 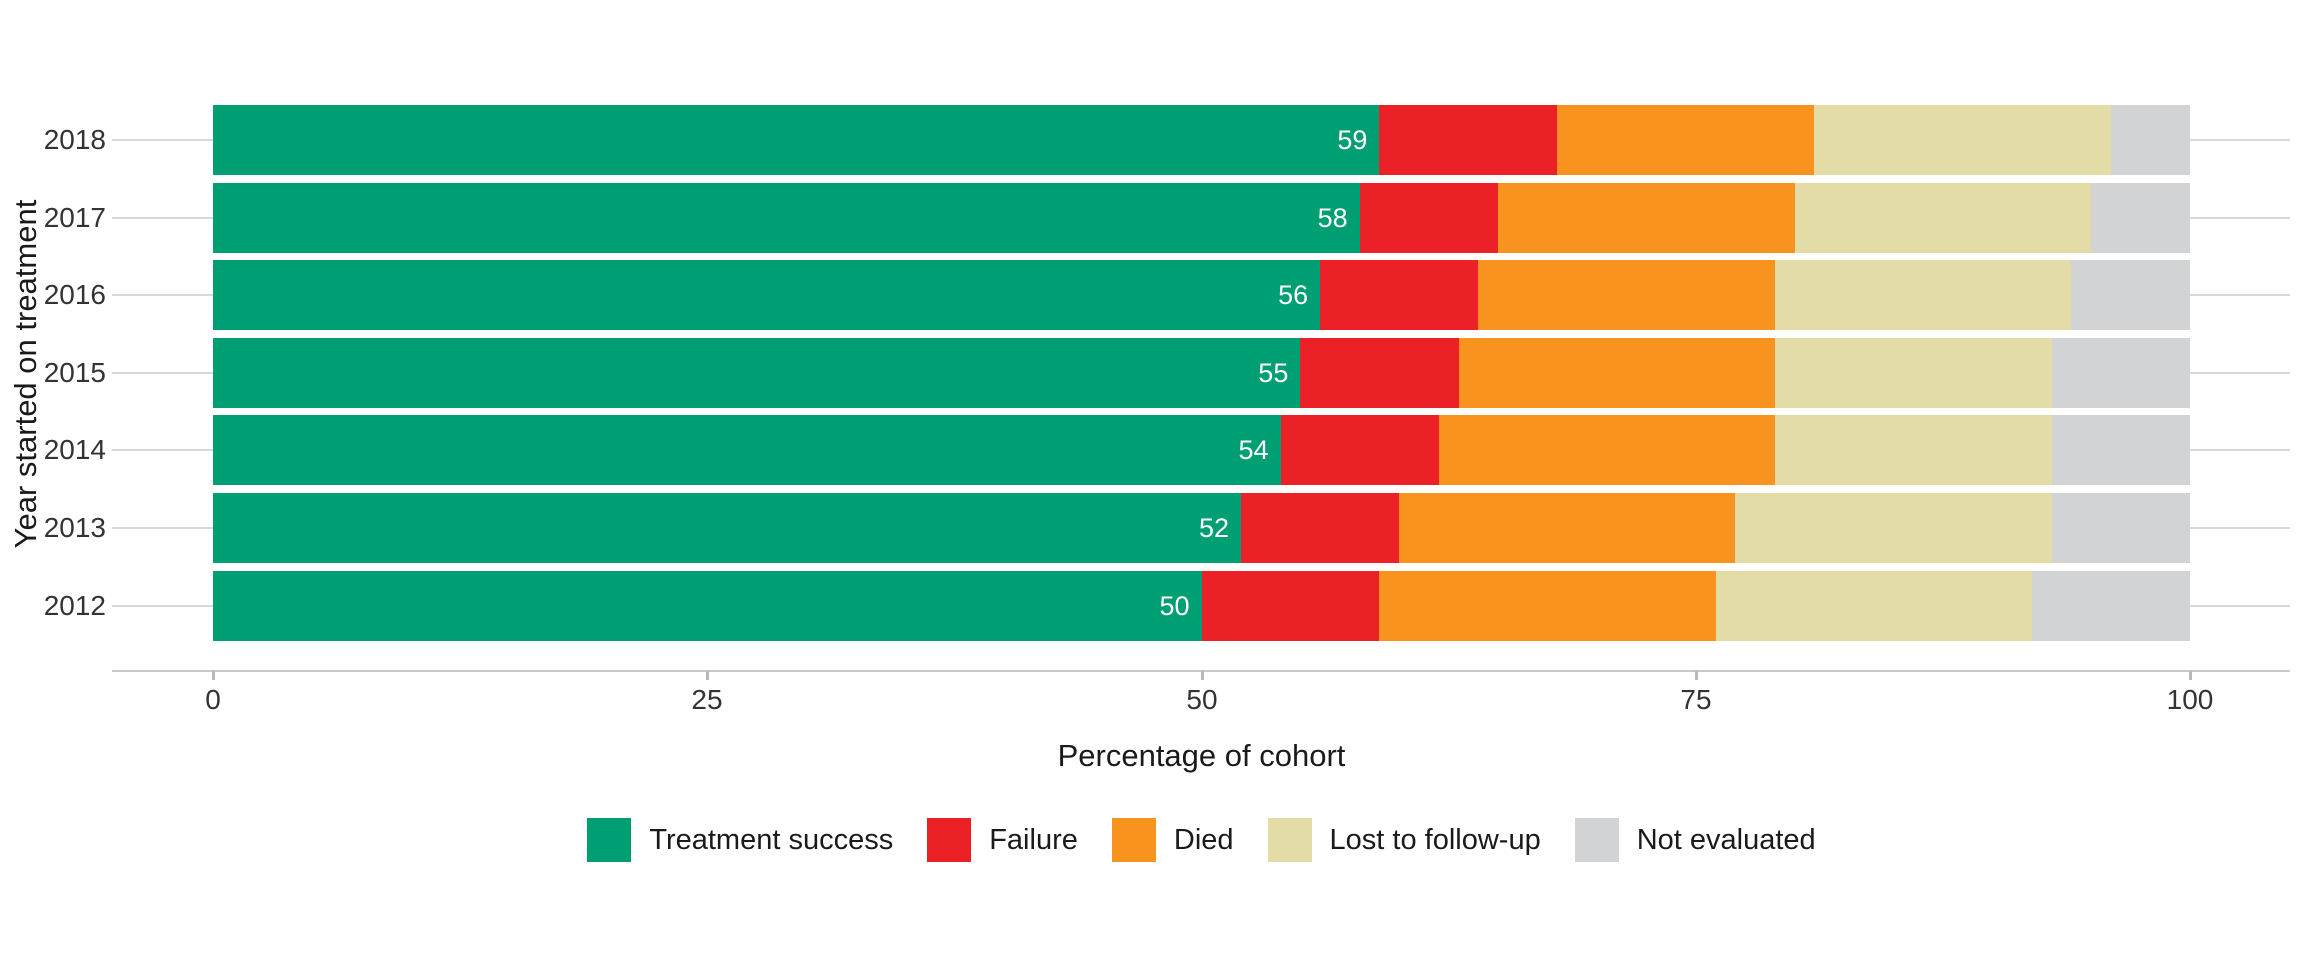 I want to click on bar-segment-lost-to-follow-up-2017, so click(x=1943, y=218).